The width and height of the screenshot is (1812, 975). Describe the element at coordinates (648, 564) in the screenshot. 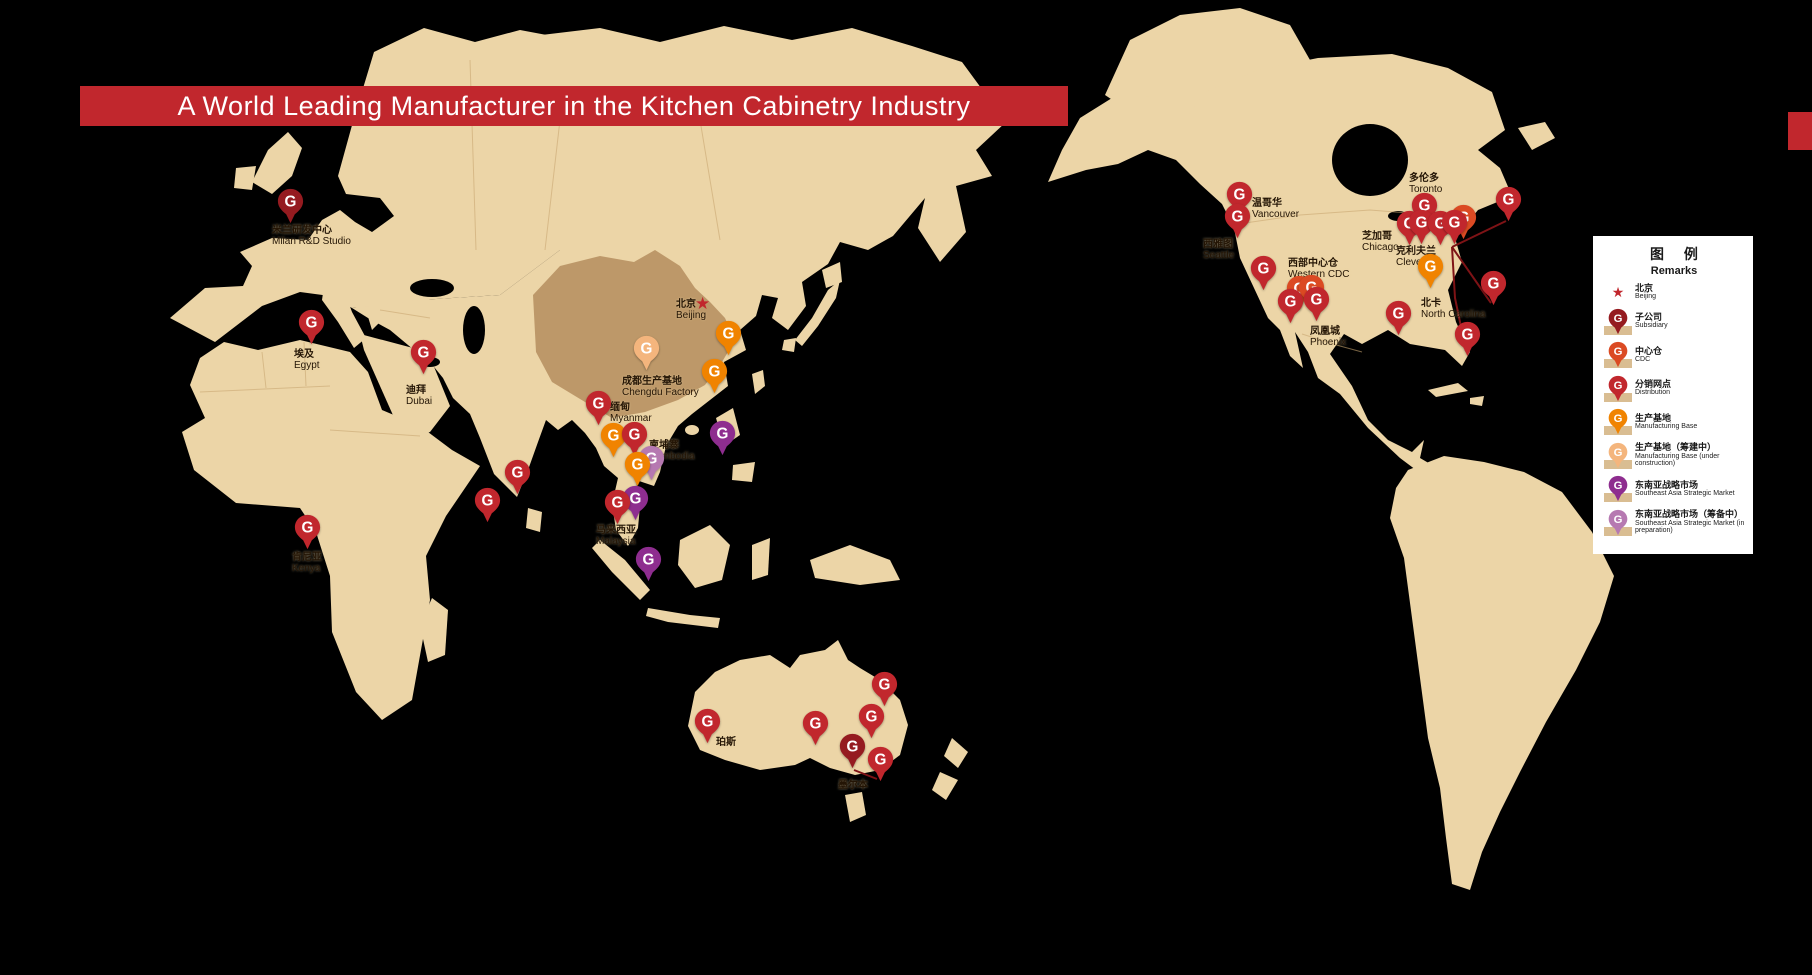

I see `map-pin-indonesia: G` at that location.